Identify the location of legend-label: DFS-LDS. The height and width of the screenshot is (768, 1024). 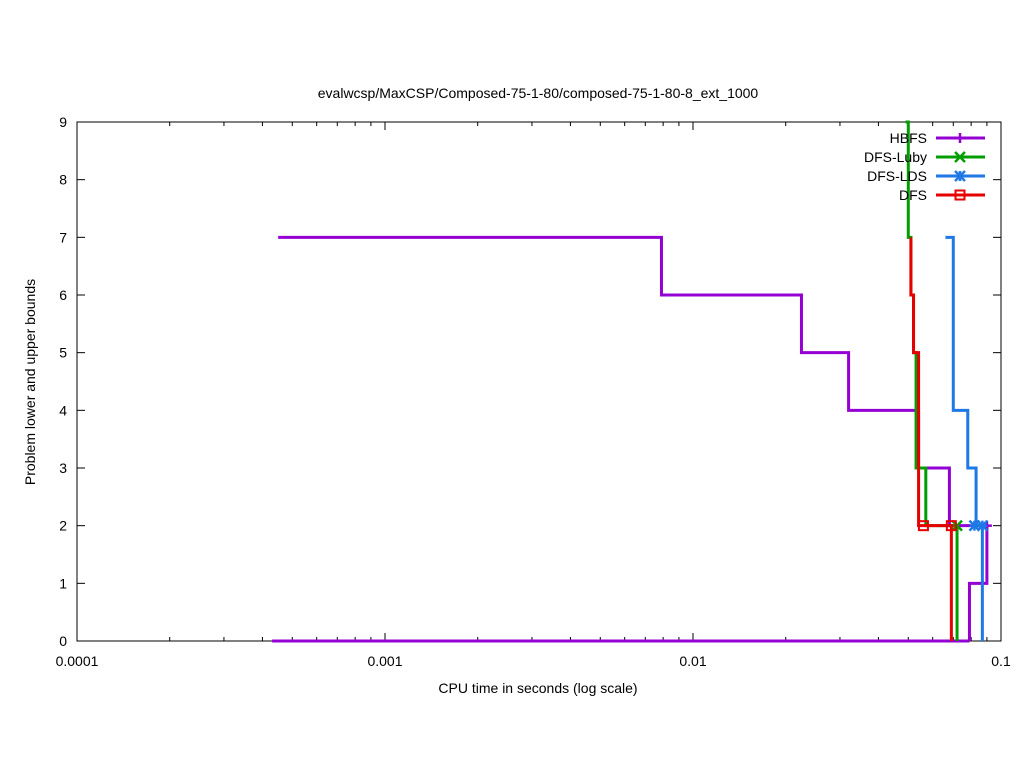
(897, 176).